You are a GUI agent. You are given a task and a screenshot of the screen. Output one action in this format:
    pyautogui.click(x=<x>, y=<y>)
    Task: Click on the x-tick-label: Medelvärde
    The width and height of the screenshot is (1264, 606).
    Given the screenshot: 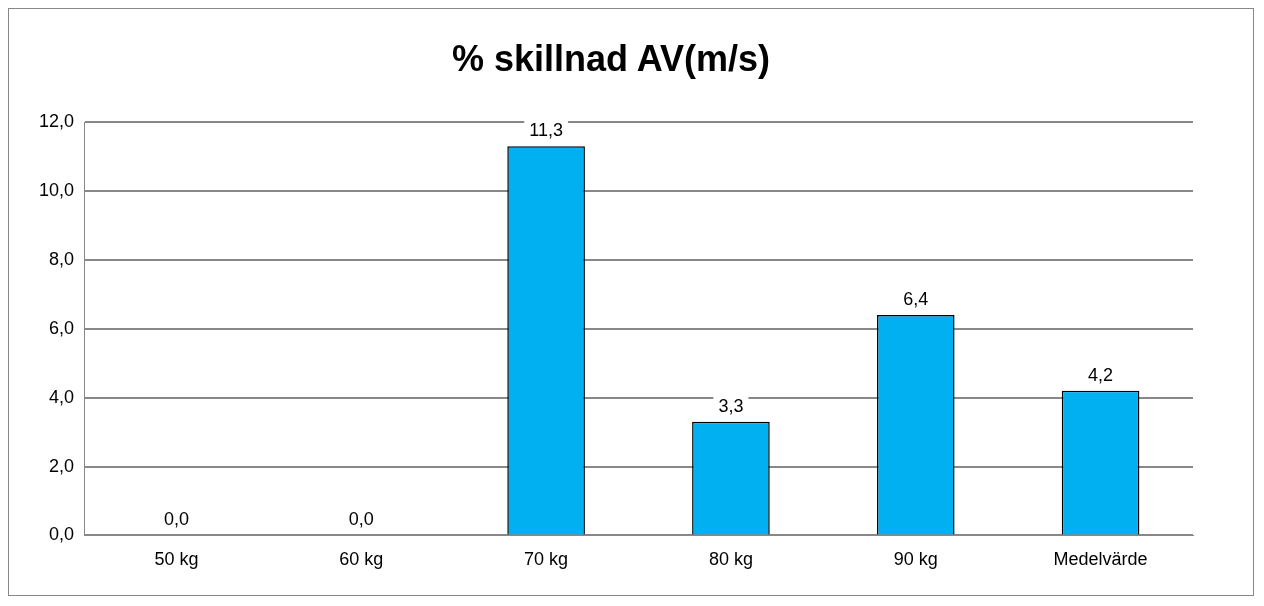 What is the action you would take?
    pyautogui.click(x=1100, y=559)
    